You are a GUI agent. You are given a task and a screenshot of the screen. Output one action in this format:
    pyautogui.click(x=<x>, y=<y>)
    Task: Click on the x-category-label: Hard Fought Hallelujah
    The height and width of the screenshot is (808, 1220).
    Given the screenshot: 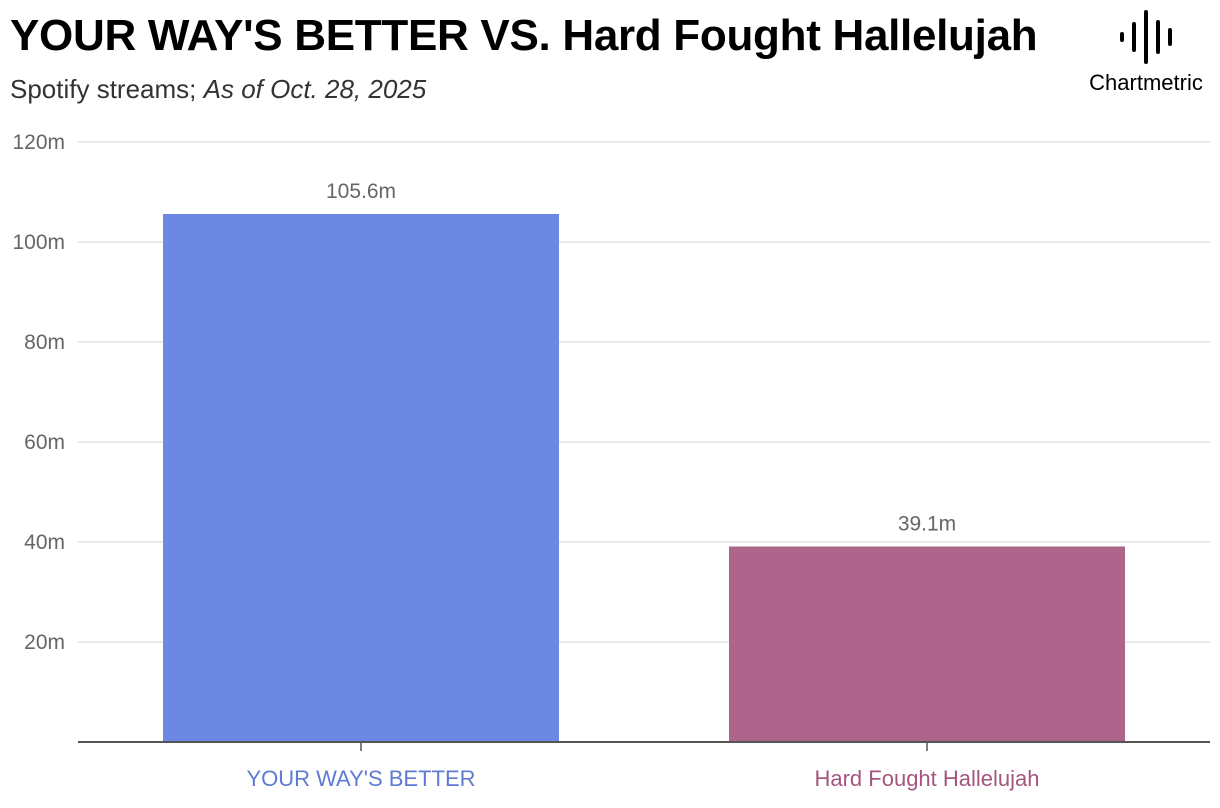 What is the action you would take?
    pyautogui.click(x=926, y=778)
    